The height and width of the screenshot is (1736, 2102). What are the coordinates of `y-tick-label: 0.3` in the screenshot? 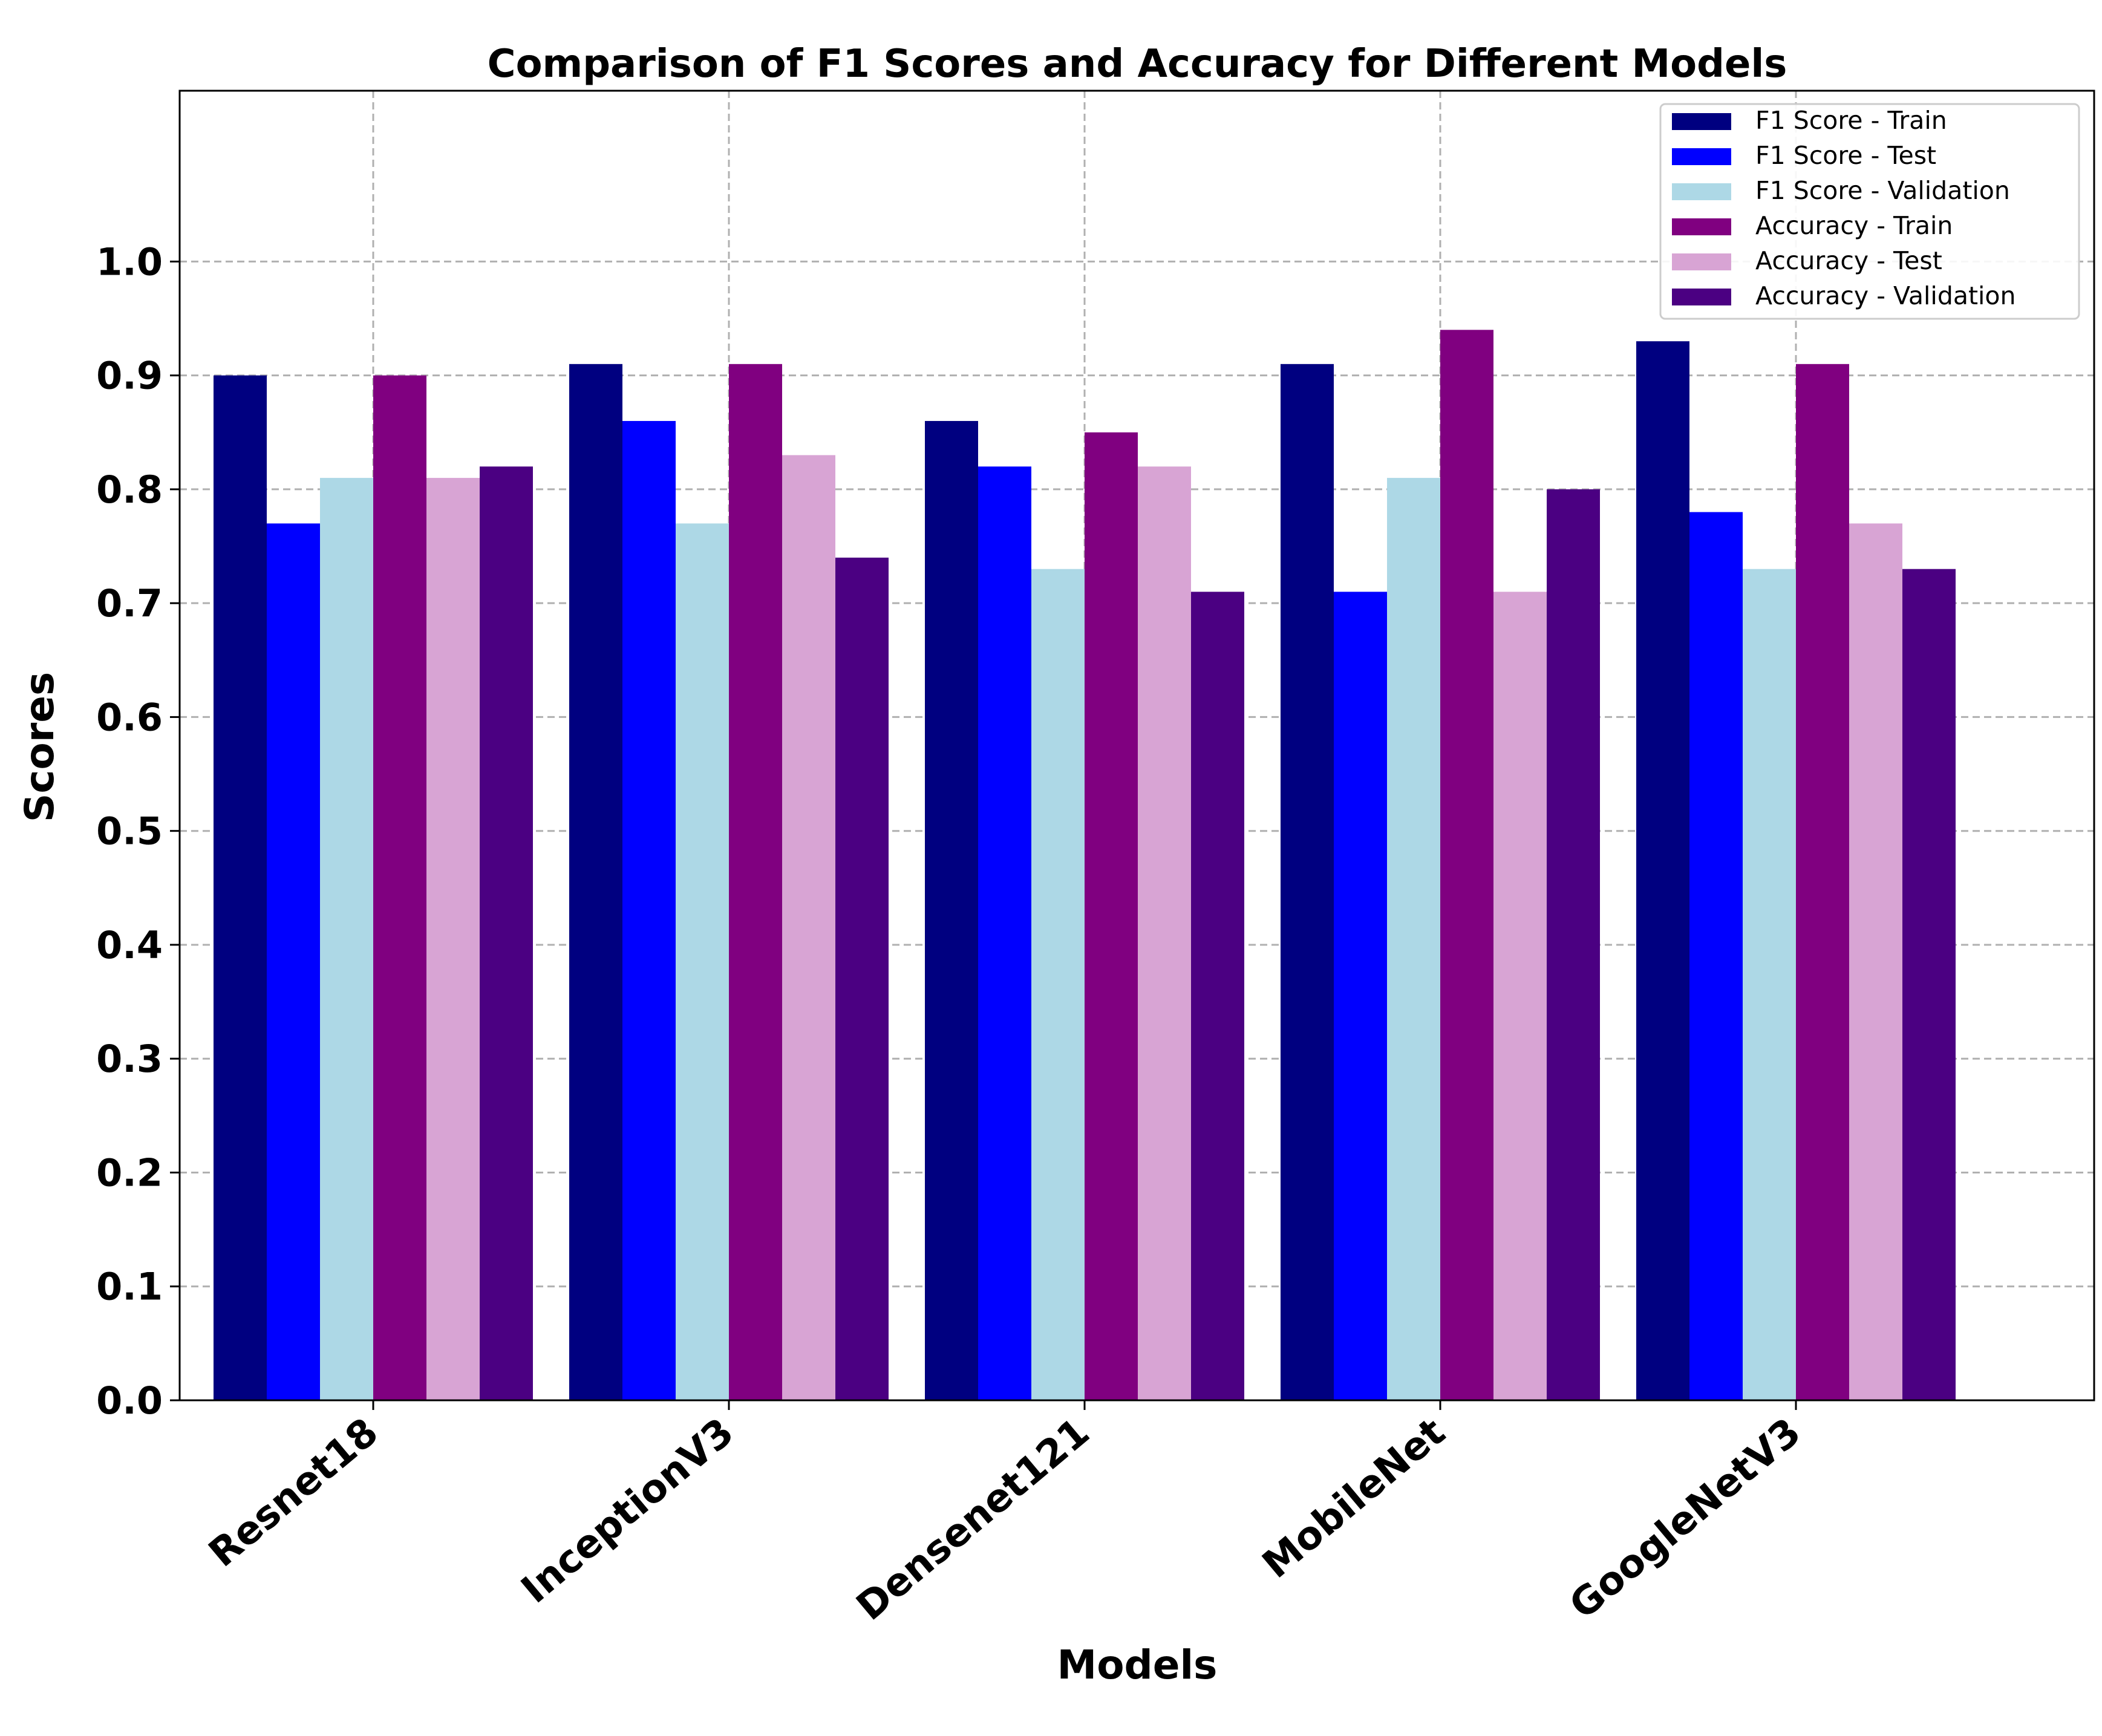 It's located at (129, 1059).